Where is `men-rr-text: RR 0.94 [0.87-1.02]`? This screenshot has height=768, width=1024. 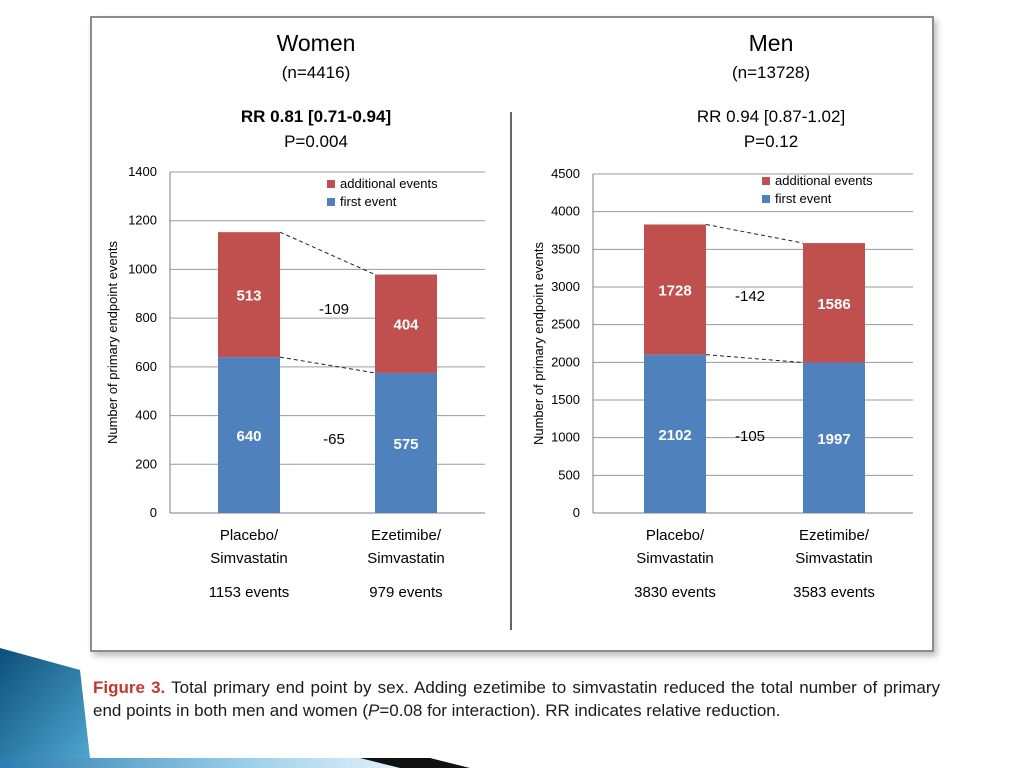 men-rr-text: RR 0.94 [0.87-1.02] is located at coordinates (771, 116).